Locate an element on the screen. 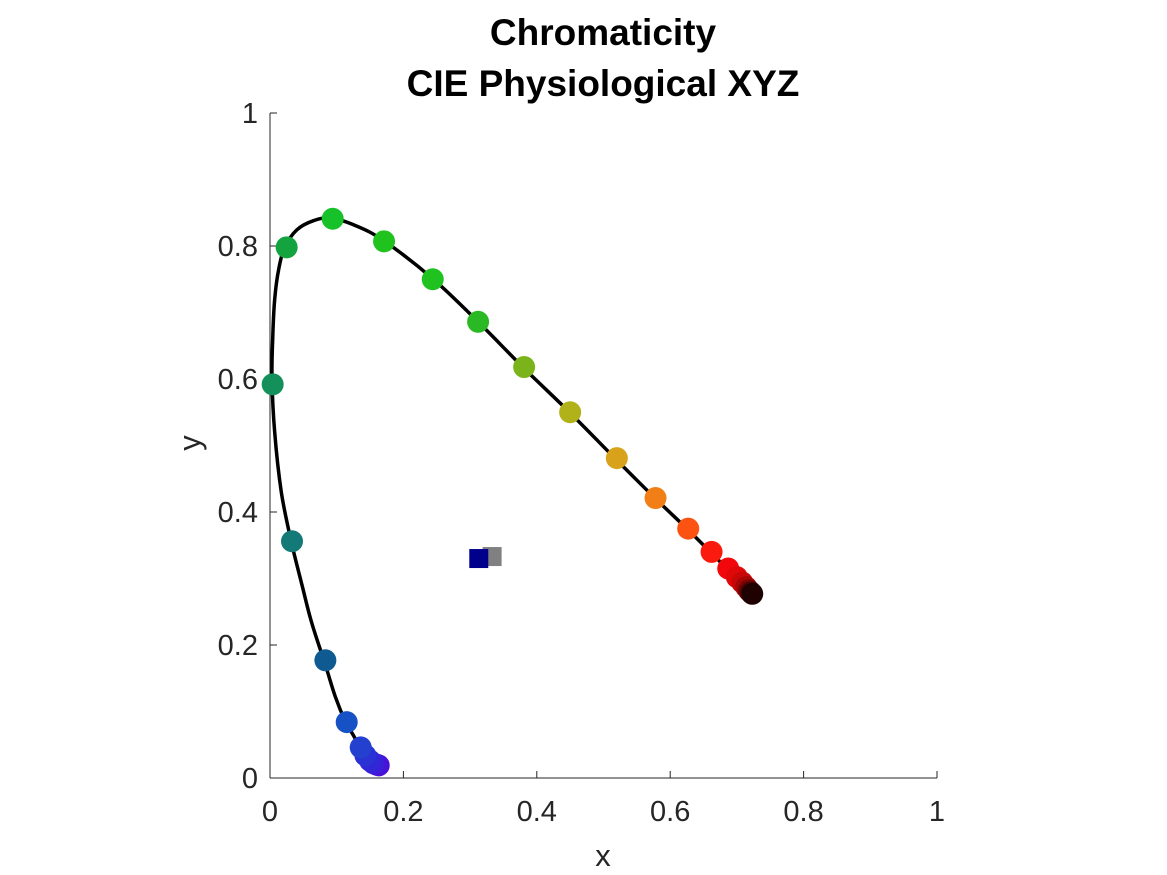 The width and height of the screenshot is (1167, 875). chart-title: Chromaticity is located at coordinates (603, 32).